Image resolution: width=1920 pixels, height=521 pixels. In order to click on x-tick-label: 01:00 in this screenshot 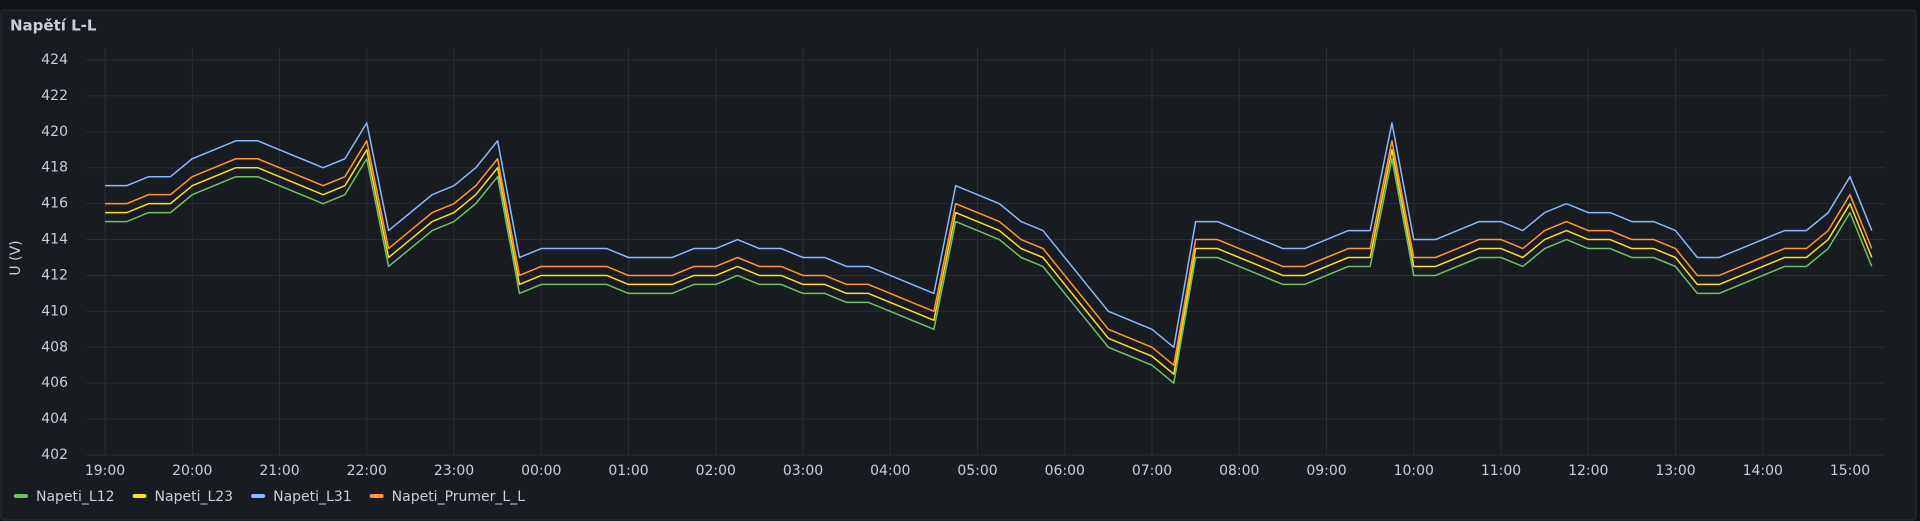, I will do `click(628, 471)`.